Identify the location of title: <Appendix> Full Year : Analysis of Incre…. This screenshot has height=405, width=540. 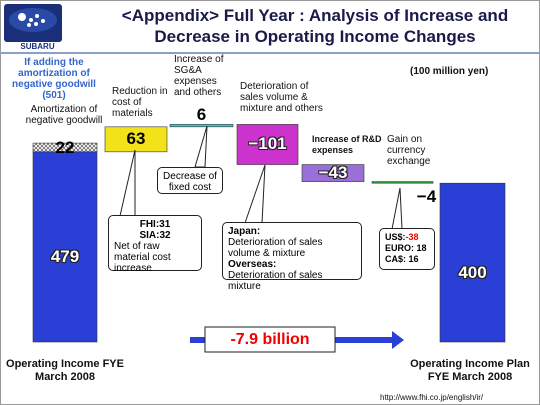
(315, 26).